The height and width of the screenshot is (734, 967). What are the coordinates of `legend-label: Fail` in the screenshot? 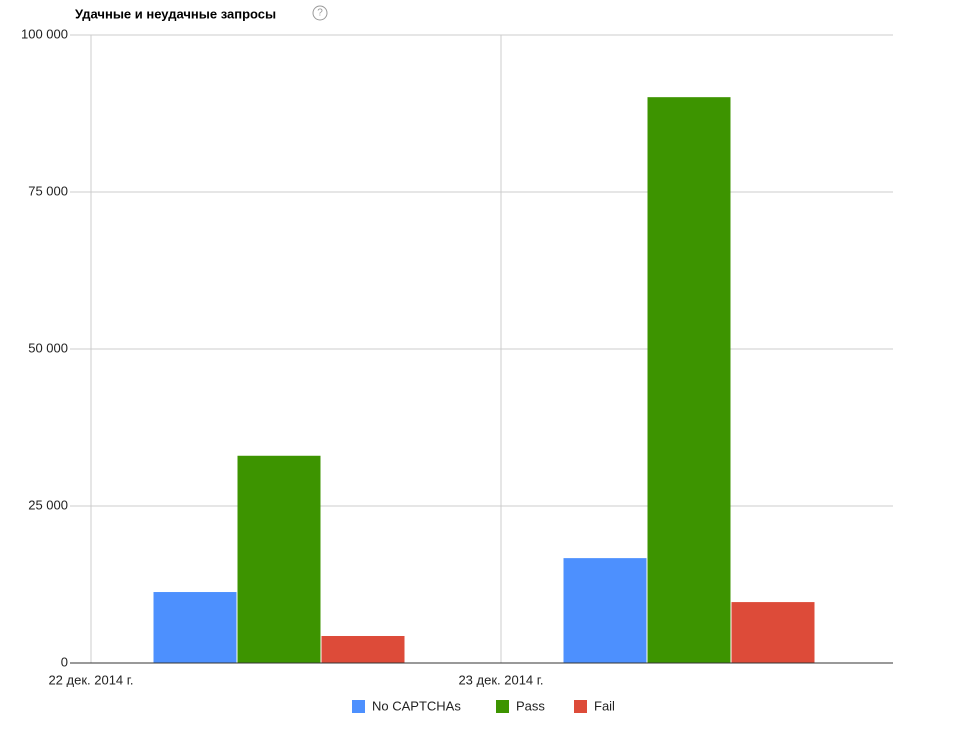 It's located at (604, 705).